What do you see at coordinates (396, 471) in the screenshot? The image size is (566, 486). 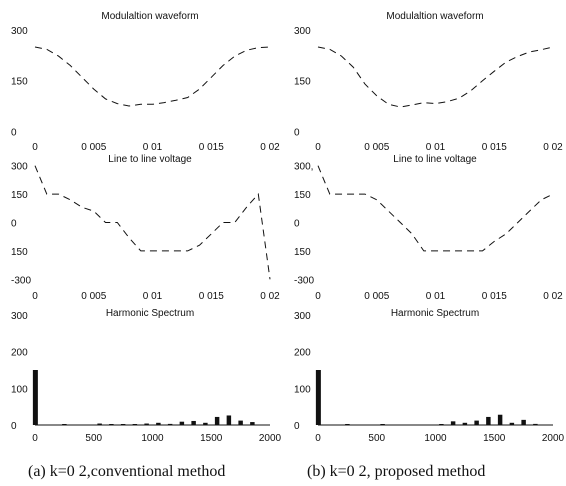 I see `caption-right: (b) k=0 2, proposed method` at bounding box center [396, 471].